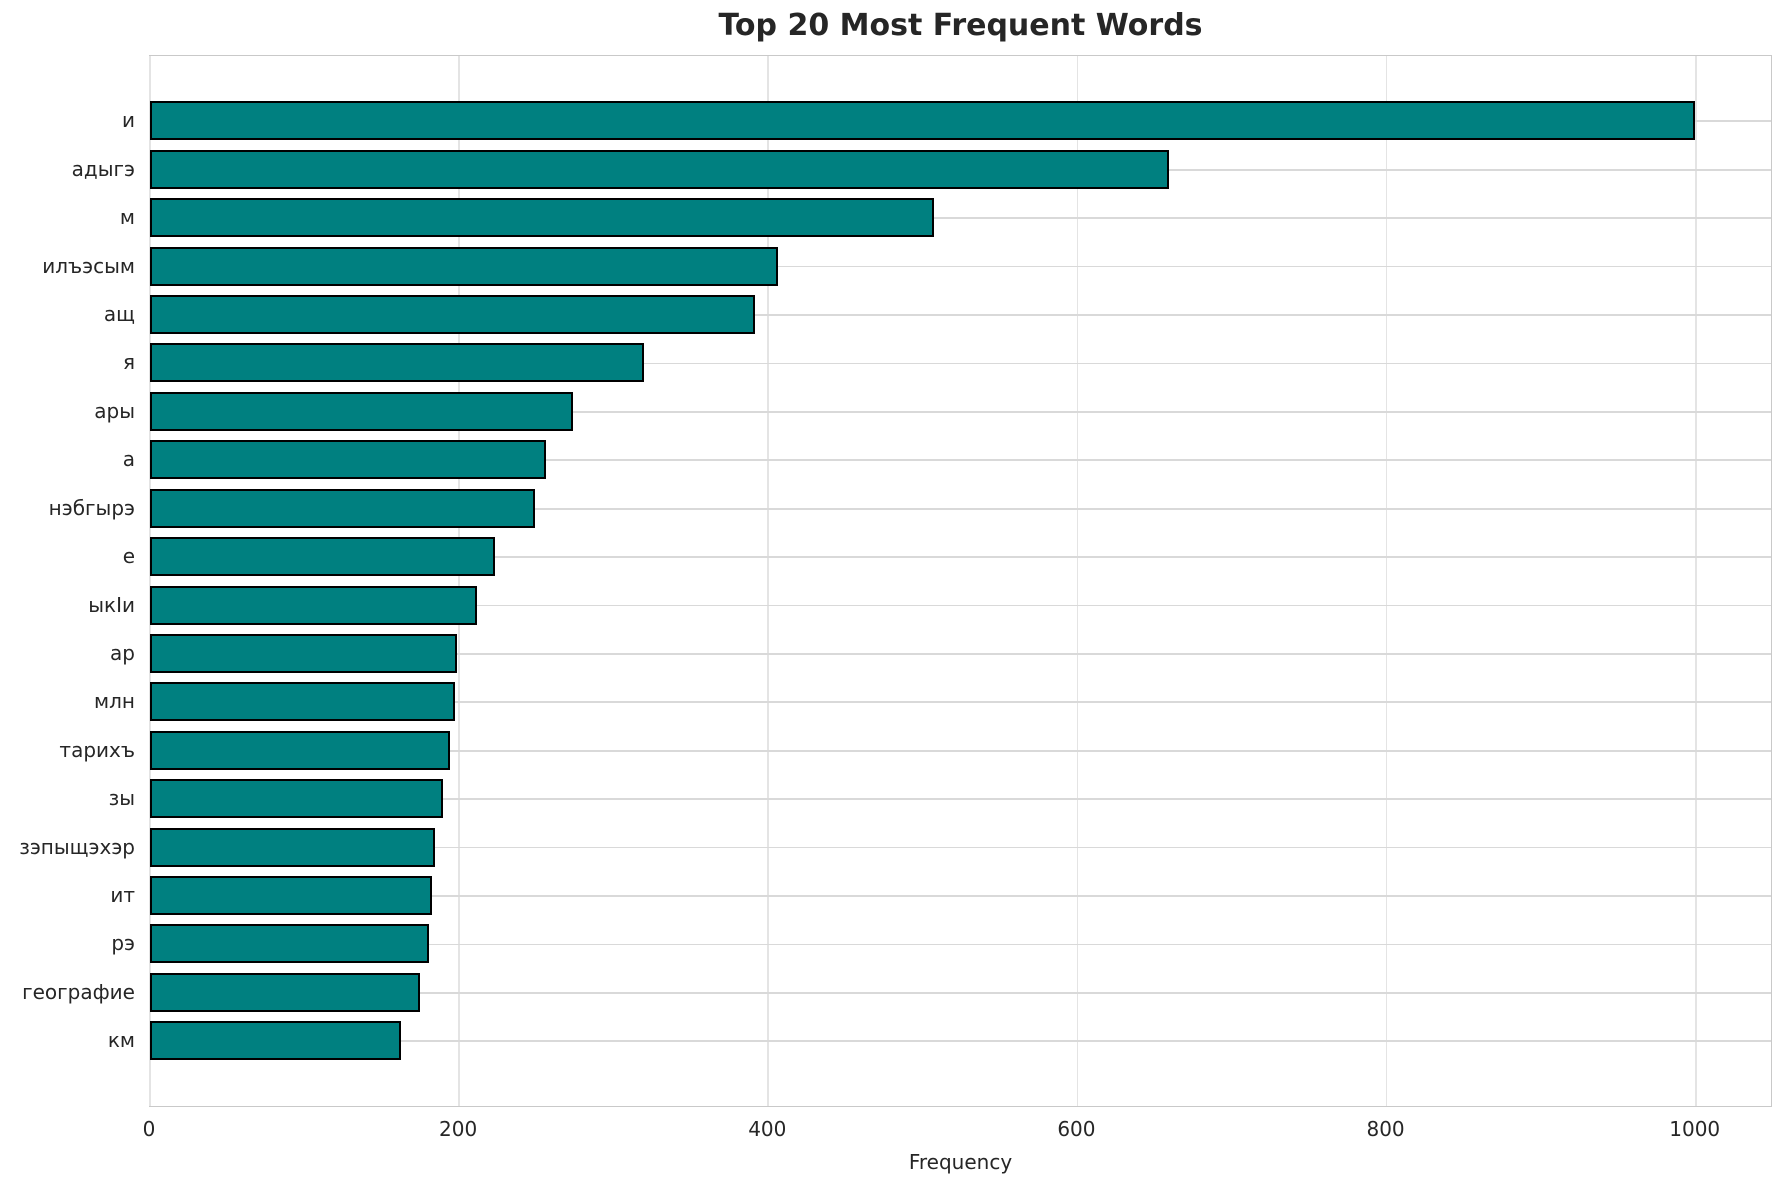 This screenshot has width=1784, height=1185. What do you see at coordinates (123, 943) in the screenshot?
I see `y-tick-label: рэ` at bounding box center [123, 943].